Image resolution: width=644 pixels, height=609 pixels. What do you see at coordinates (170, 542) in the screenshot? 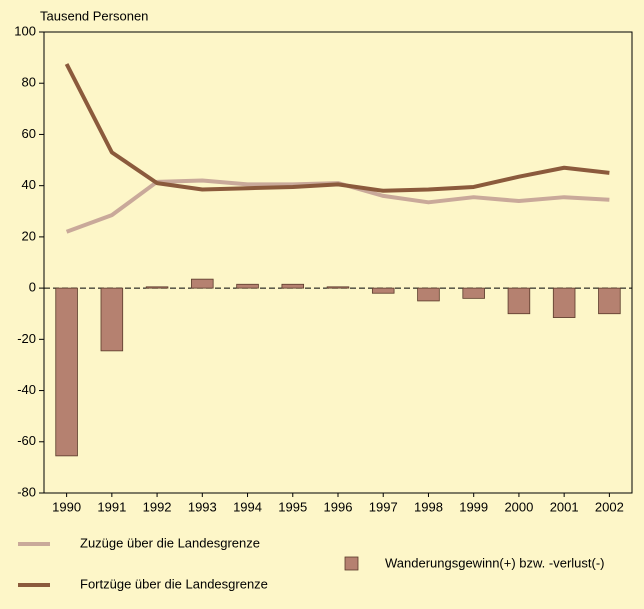
I see `legend-label: Zuzüge über die Landesgrenze` at bounding box center [170, 542].